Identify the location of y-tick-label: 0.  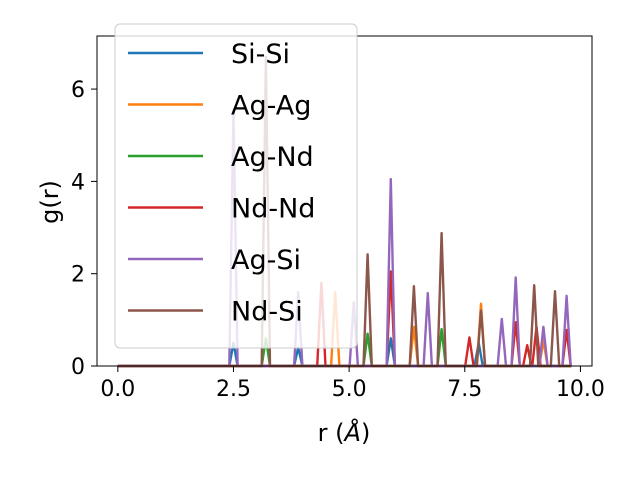
(78, 367).